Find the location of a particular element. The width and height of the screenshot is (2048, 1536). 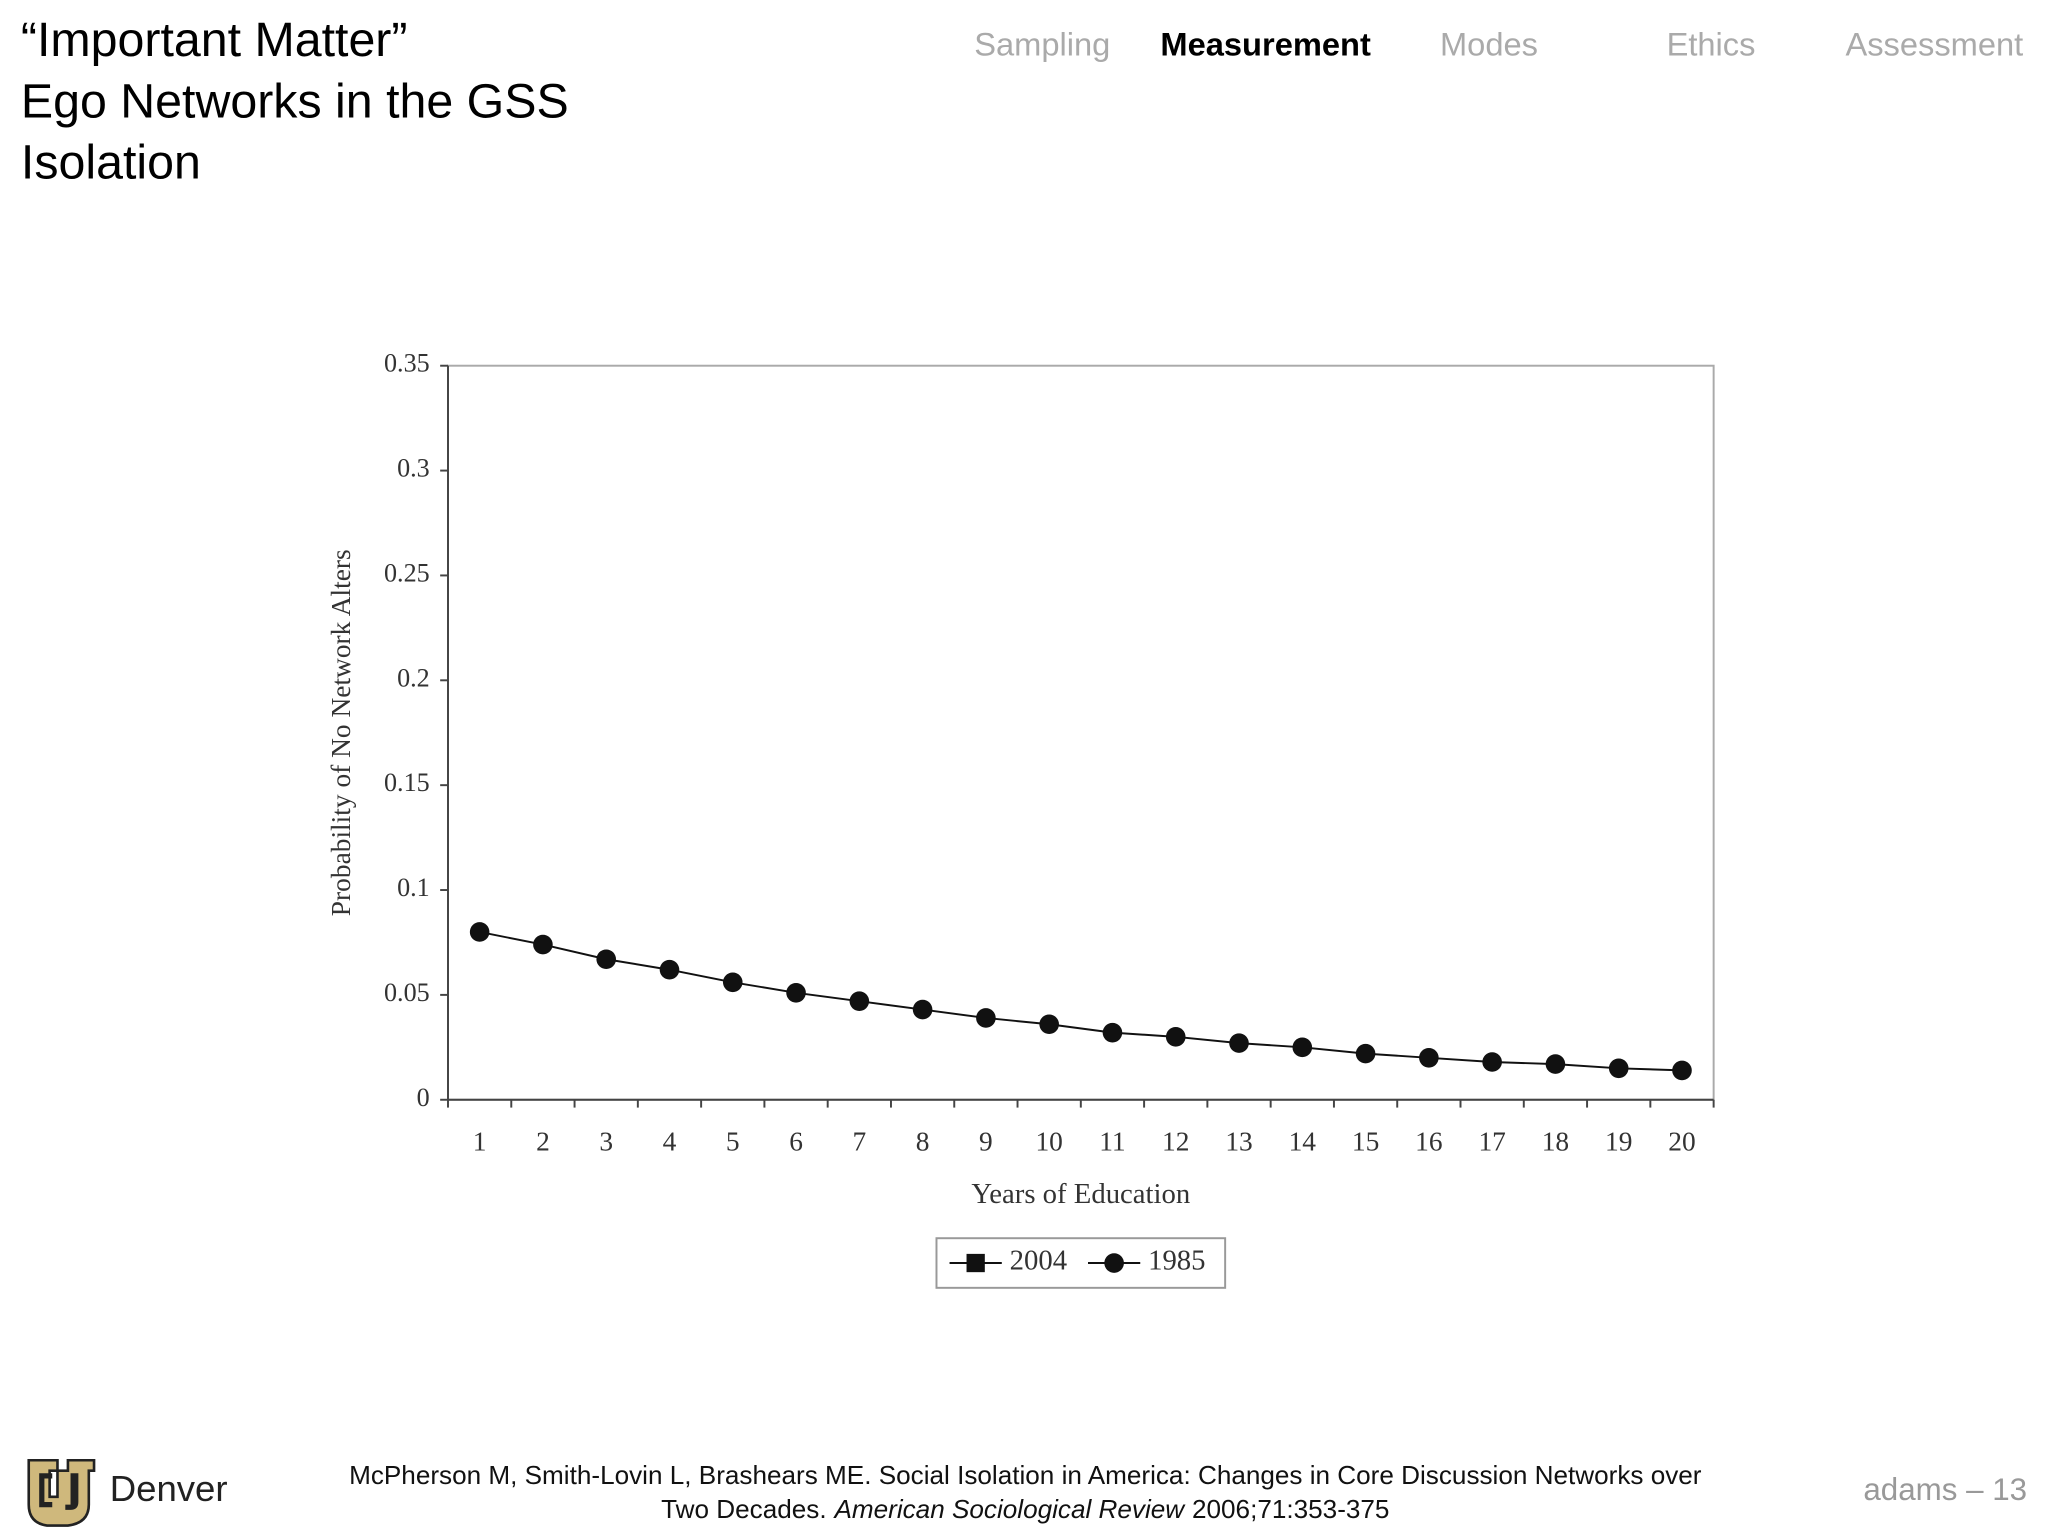

y-tick-label: 0.3 is located at coordinates (413, 468).